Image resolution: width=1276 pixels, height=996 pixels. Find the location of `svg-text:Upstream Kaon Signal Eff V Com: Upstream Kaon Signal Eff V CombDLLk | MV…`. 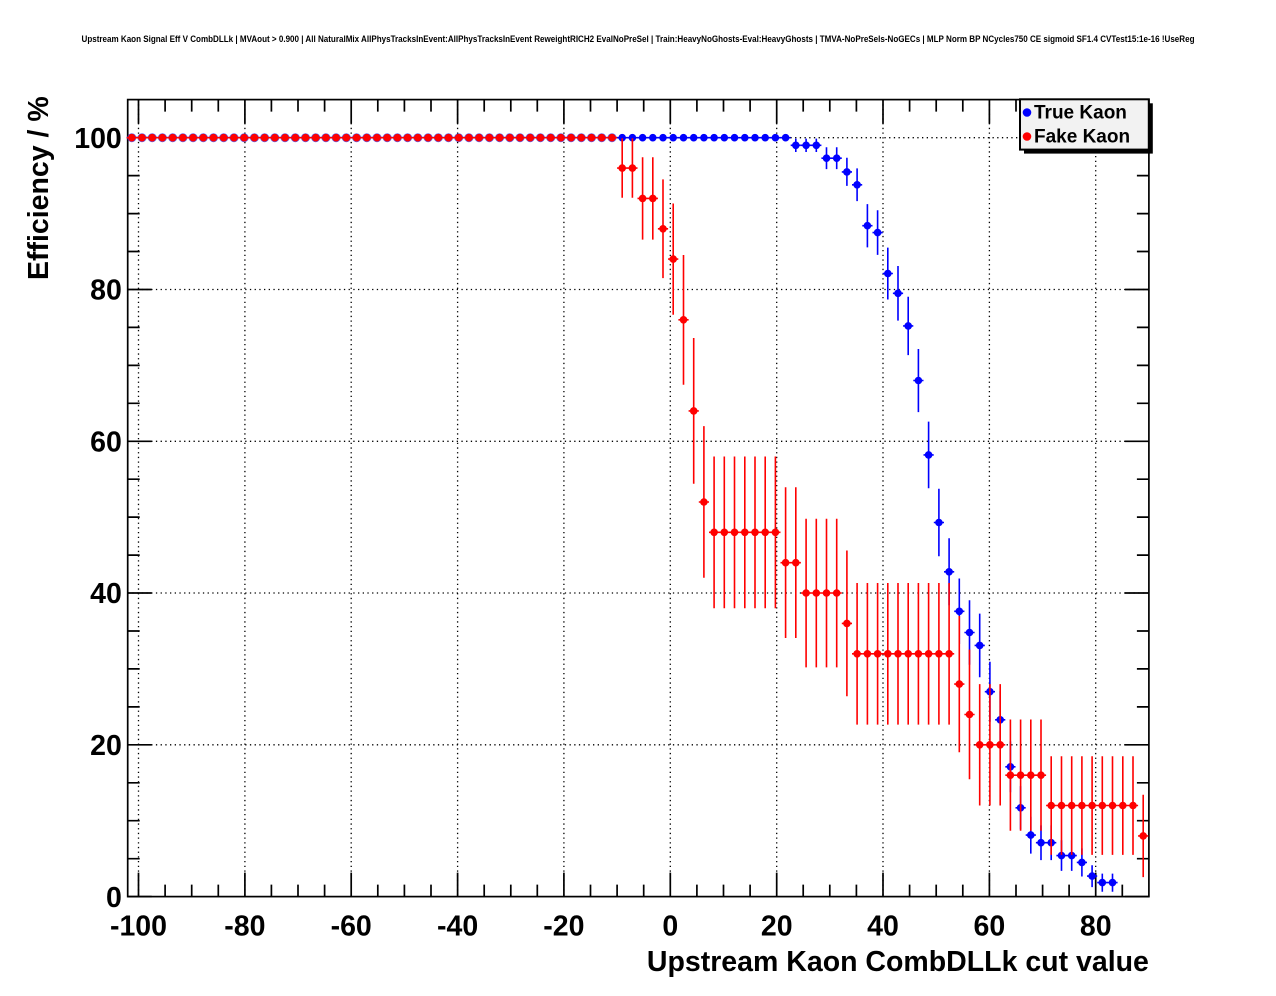

svg-text:Upstream Kaon Signal Eff V Com: Upstream Kaon Signal Eff V CombDLLk | MV… is located at coordinates (638, 39).